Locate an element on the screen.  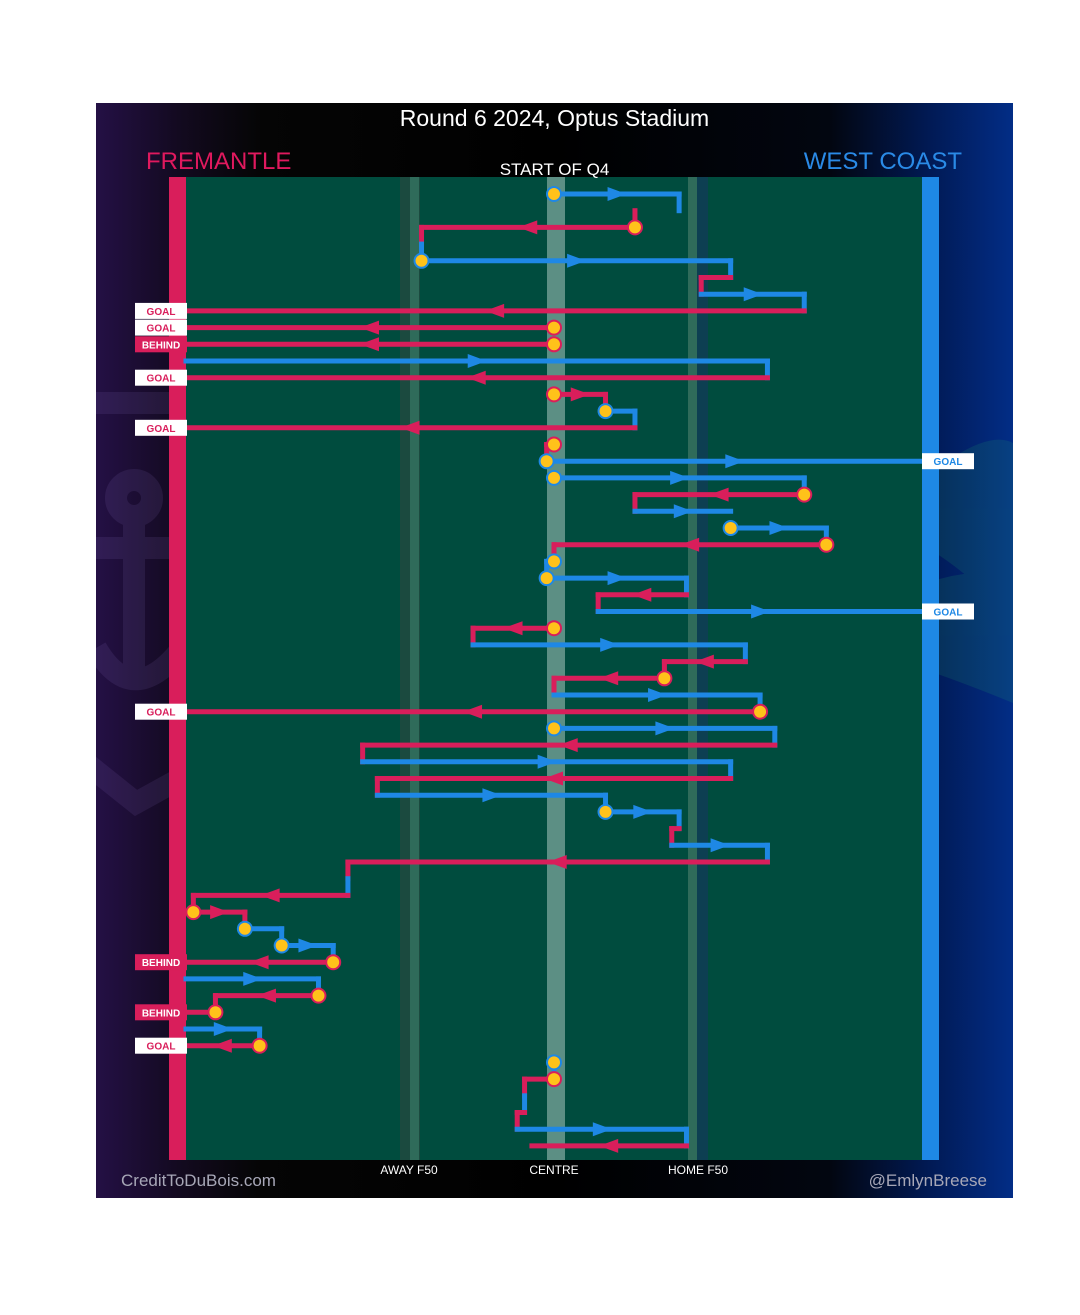
credit-right: @EmlynBreese is located at coordinates (927, 1180).